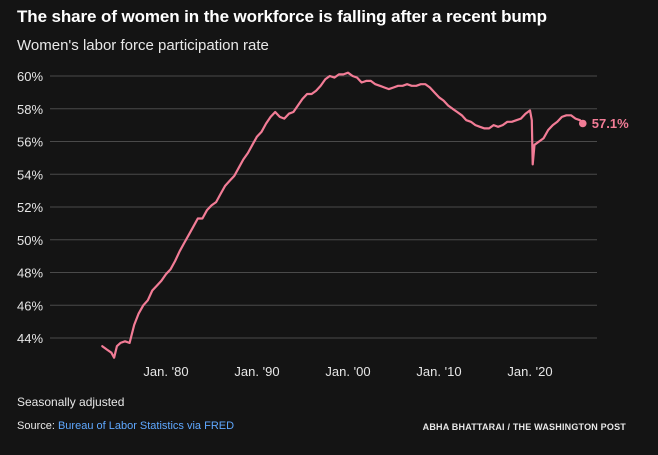 This screenshot has height=455, width=658. I want to click on y-axis-labels: 44% 46% 48% 50% 52% 54% 56% 58% 60%, so click(30, 207).